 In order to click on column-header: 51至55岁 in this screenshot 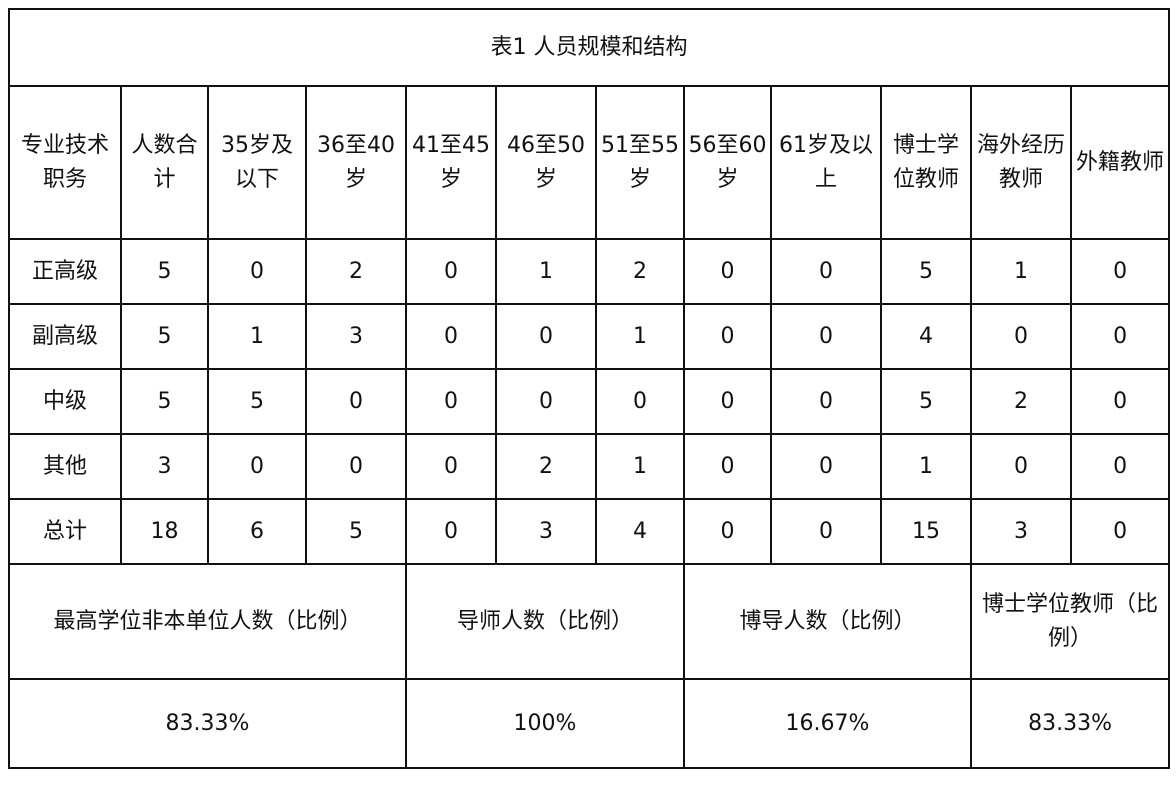, I will do `click(640, 162)`.